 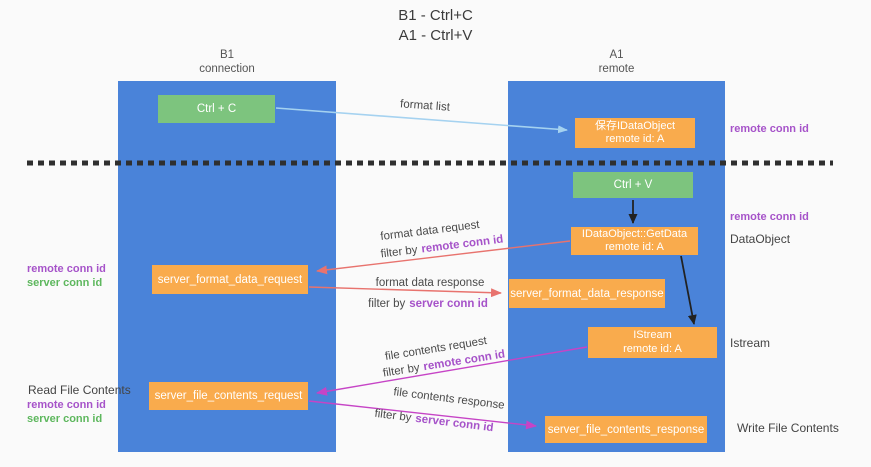 I want to click on diagram-title: B1 - Ctrl+C A1 - Ctrl+V, so click(x=435, y=26).